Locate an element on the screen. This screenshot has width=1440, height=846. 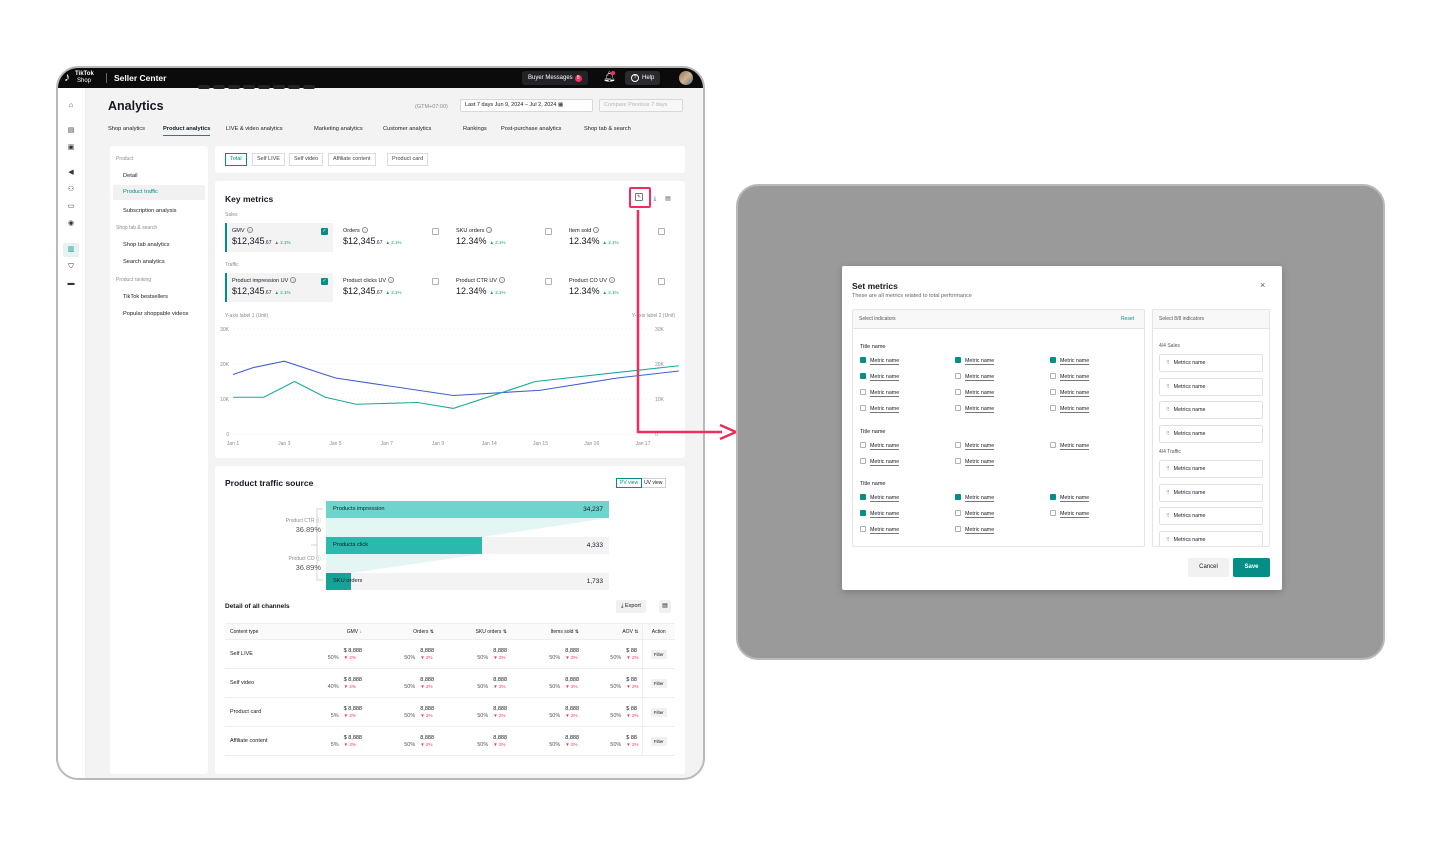
pv-view-option: PV view is located at coordinates (629, 483).